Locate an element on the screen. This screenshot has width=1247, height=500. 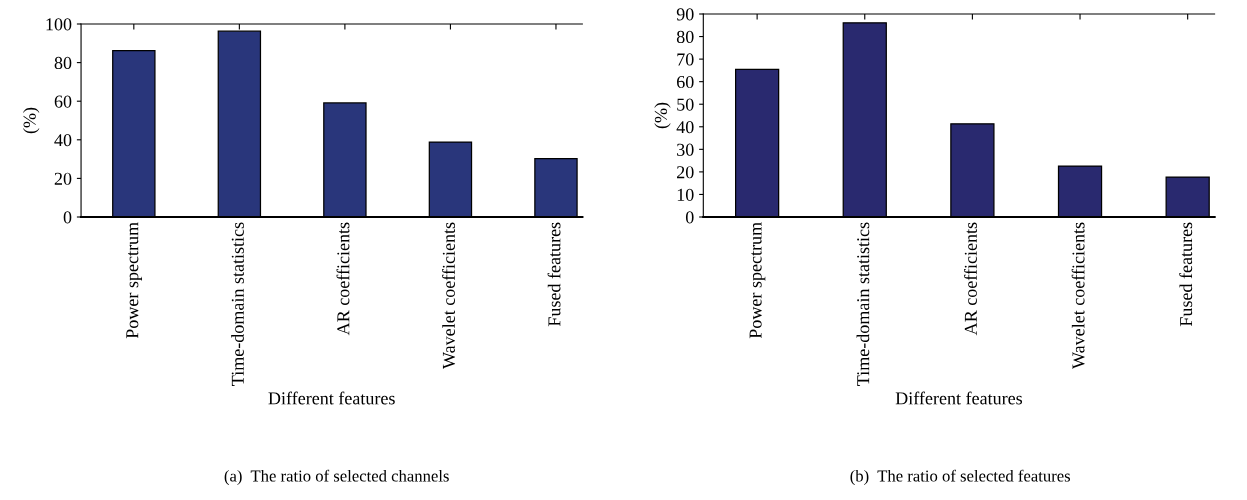
y-tick-label: 30 is located at coordinates (685, 149).